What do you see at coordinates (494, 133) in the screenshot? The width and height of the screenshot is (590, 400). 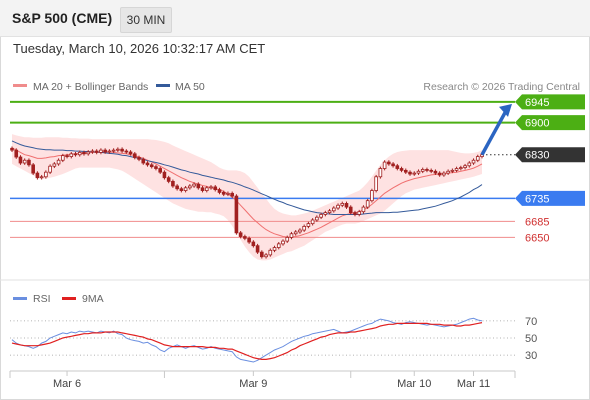 I see `forecast-arrow-shaft` at bounding box center [494, 133].